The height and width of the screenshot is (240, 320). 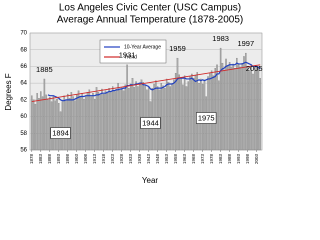 I want to click on annotation: 1931, so click(x=127, y=55).